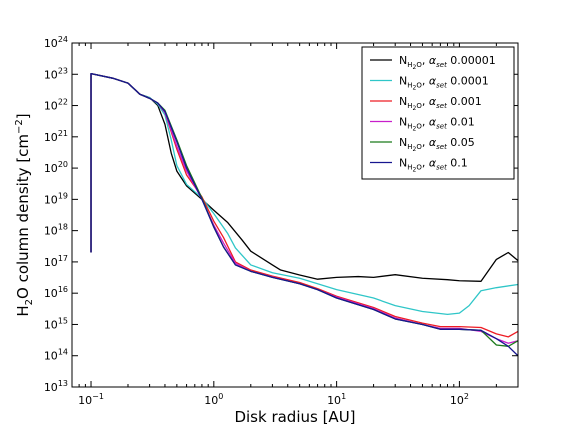  Describe the element at coordinates (444, 83) in the screenshot. I see `legend-label-2: NH2O, αset 0.0001` at that location.